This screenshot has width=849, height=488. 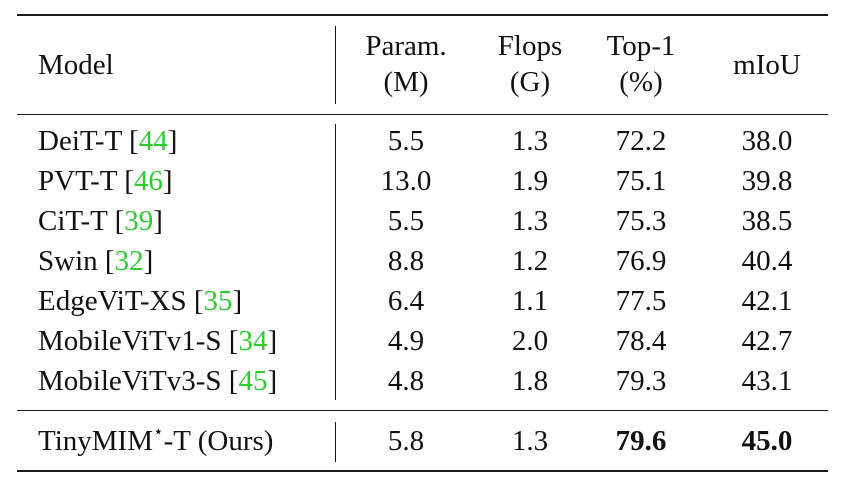 I want to click on row-3-miou: 40.4, so click(x=767, y=261).